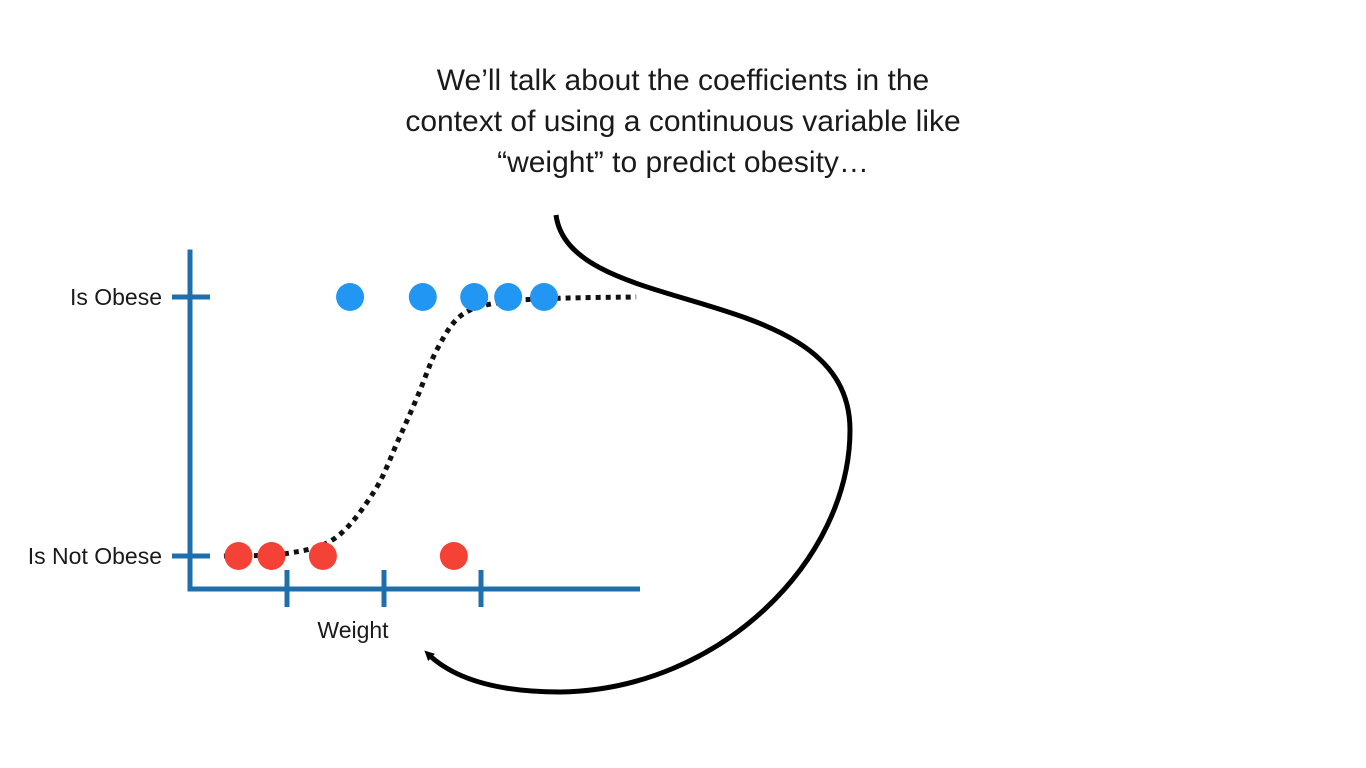 This screenshot has width=1366, height=768. What do you see at coordinates (391, 426) in the screenshot?
I see `data-points` at bounding box center [391, 426].